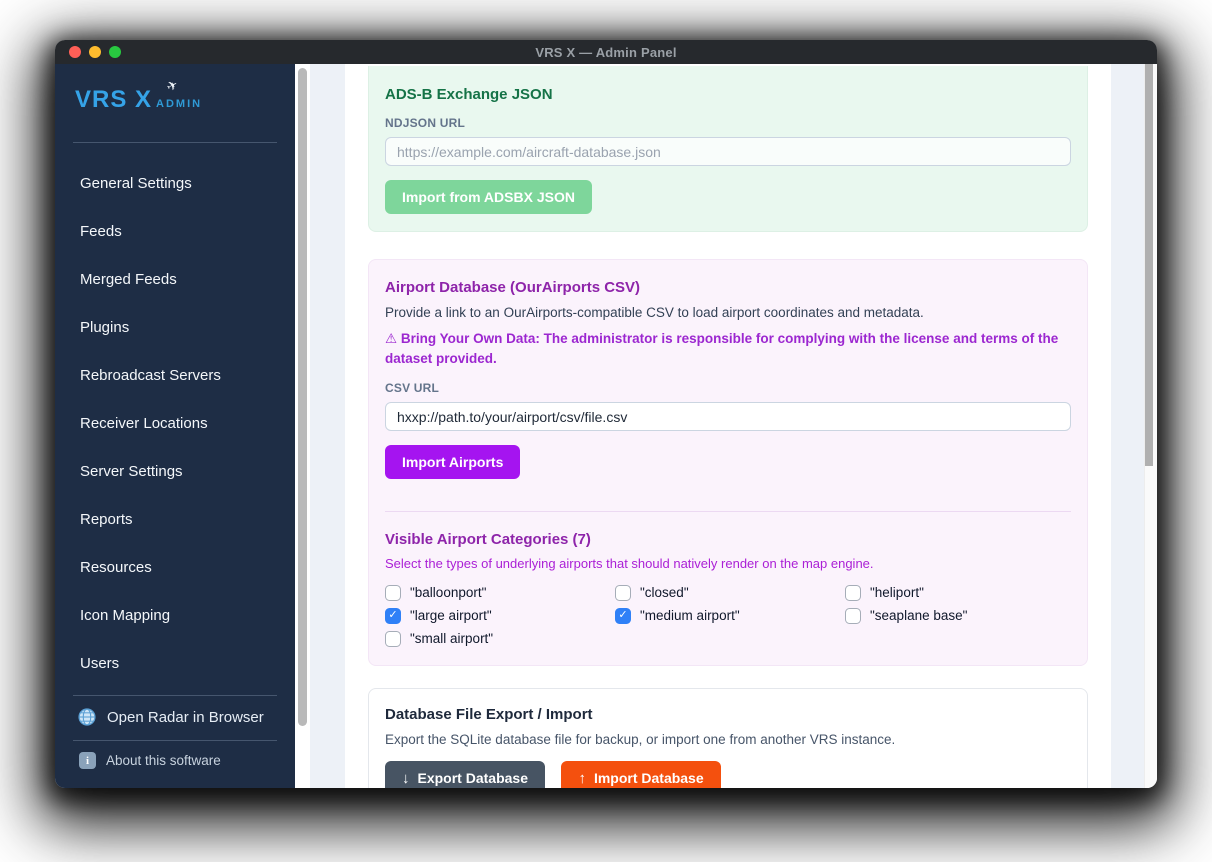  What do you see at coordinates (100, 663) in the screenshot?
I see `sidebar-item-users: Users` at bounding box center [100, 663].